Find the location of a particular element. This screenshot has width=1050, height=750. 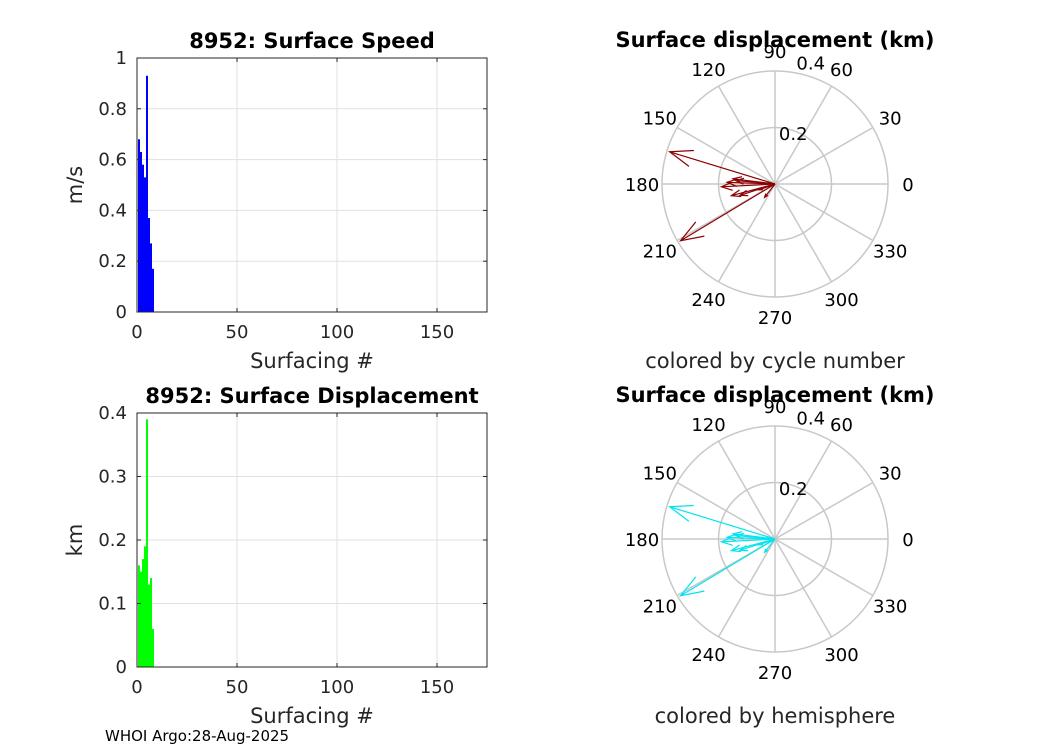

y-axis-label: km is located at coordinates (75, 540).